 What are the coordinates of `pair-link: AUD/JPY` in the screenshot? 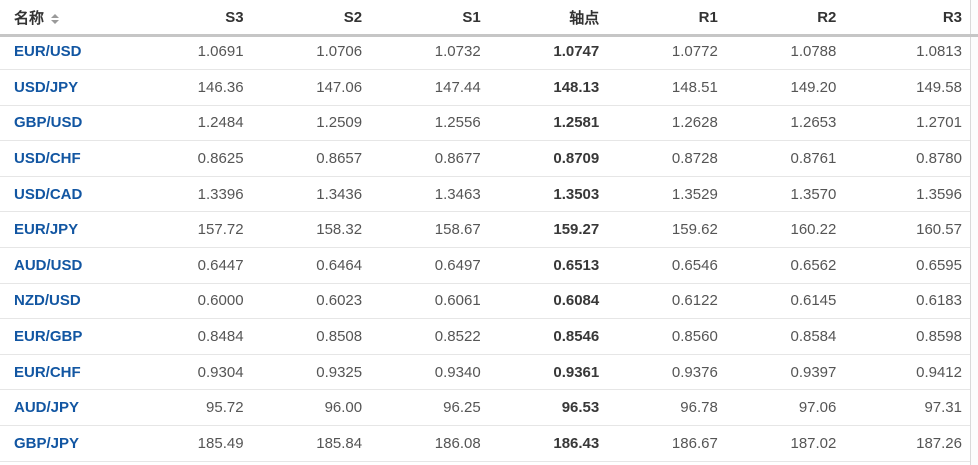 It's located at (47, 408).